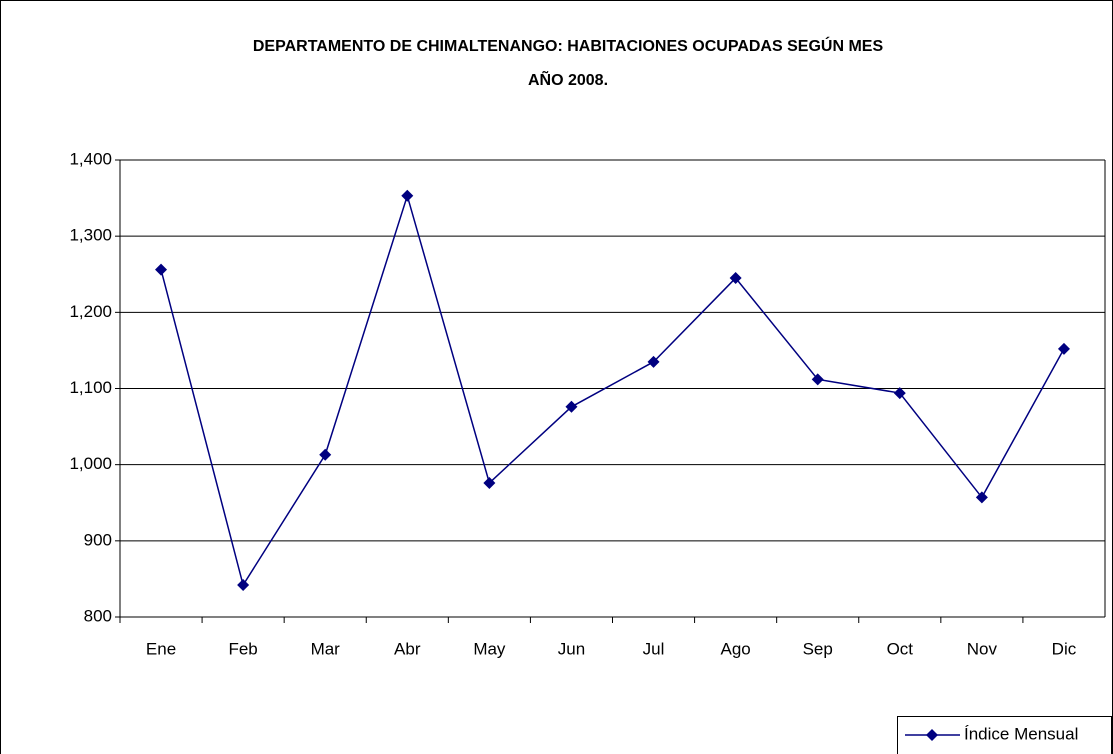 The width and height of the screenshot is (1113, 754). Describe the element at coordinates (654, 648) in the screenshot. I see `x-tick-label: Jul` at that location.